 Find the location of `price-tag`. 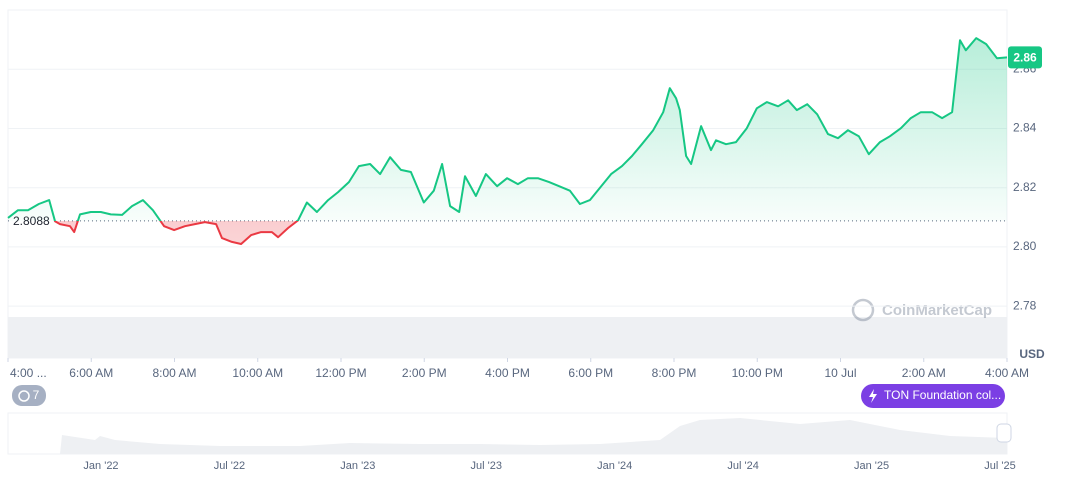

price-tag is located at coordinates (1025, 57).